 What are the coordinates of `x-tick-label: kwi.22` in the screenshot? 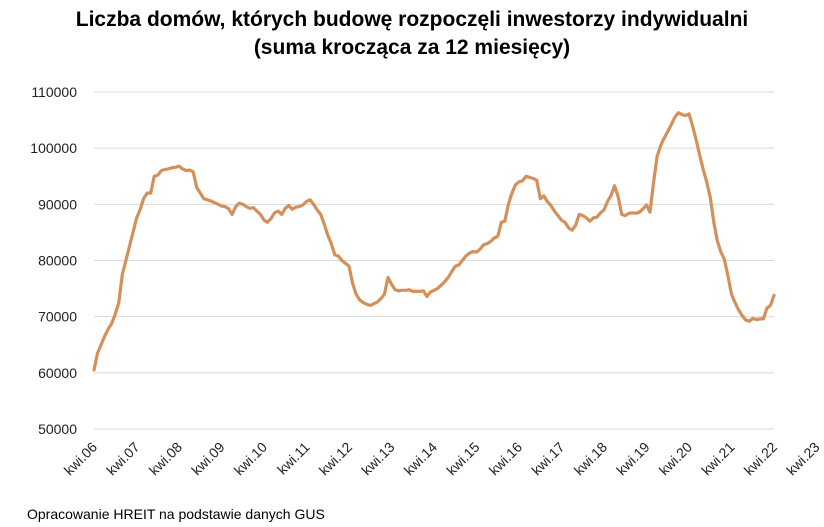 It's located at (761, 459).